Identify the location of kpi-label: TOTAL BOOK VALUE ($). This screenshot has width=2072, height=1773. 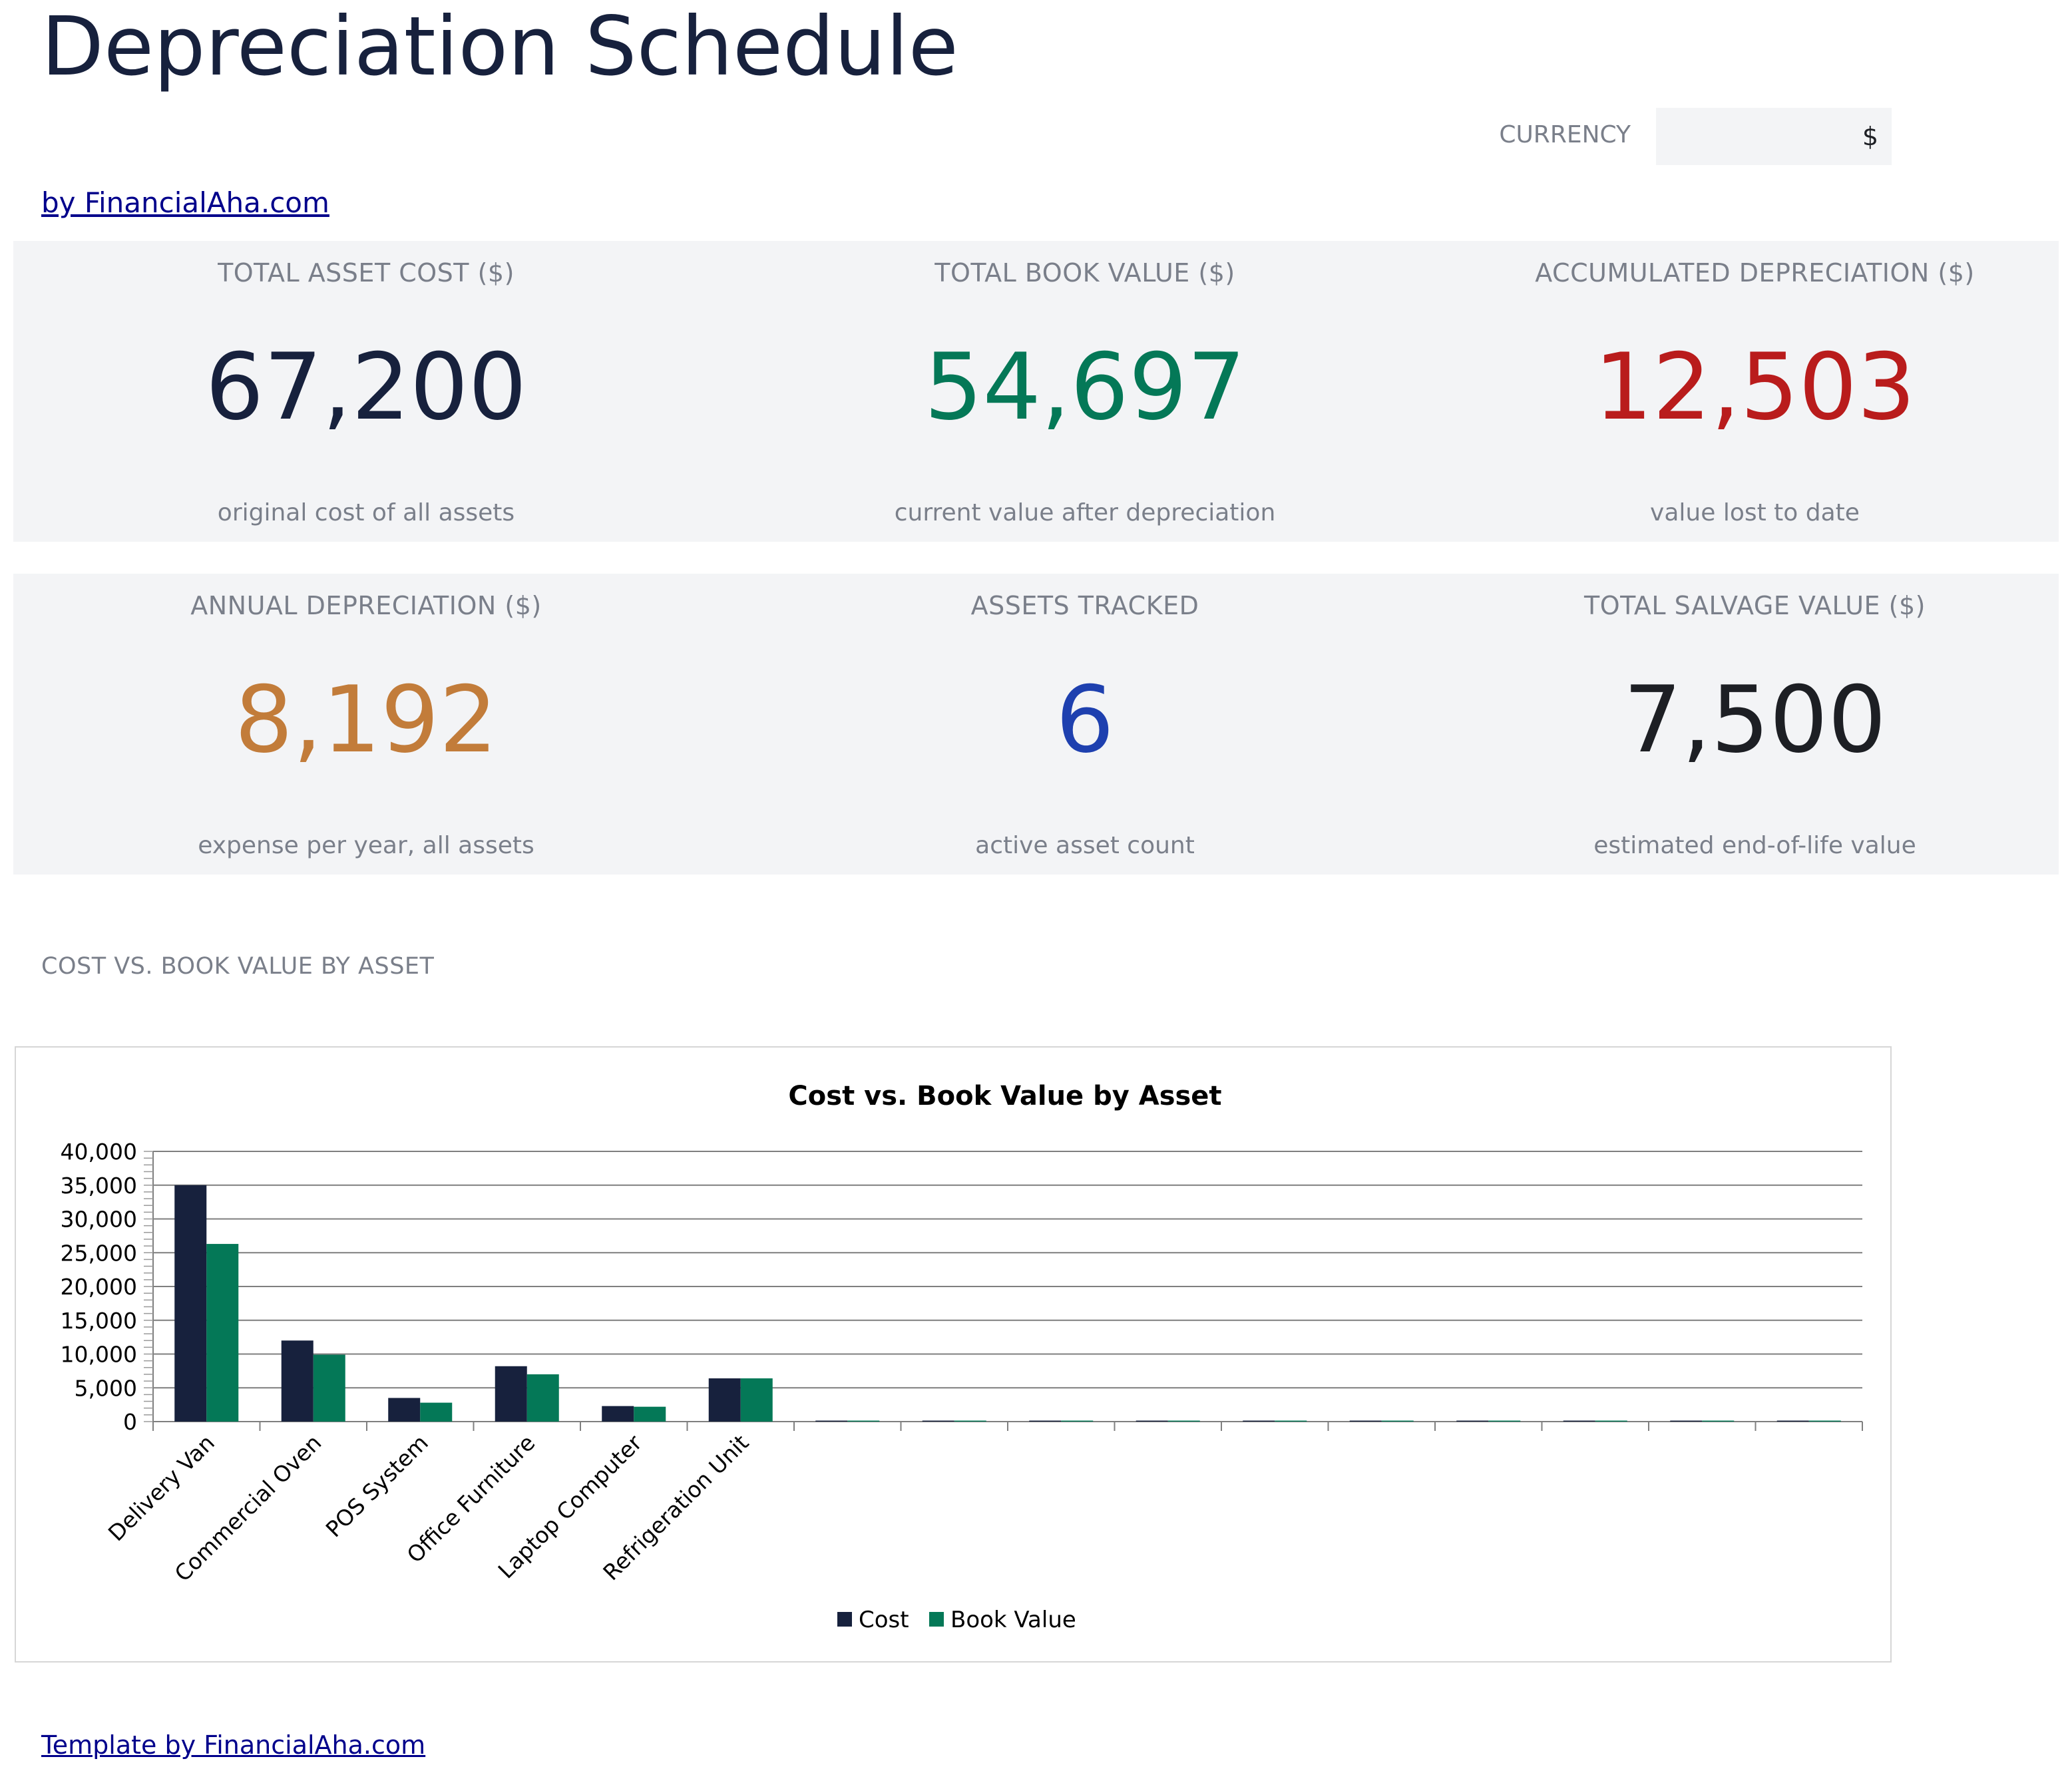
(1084, 273).